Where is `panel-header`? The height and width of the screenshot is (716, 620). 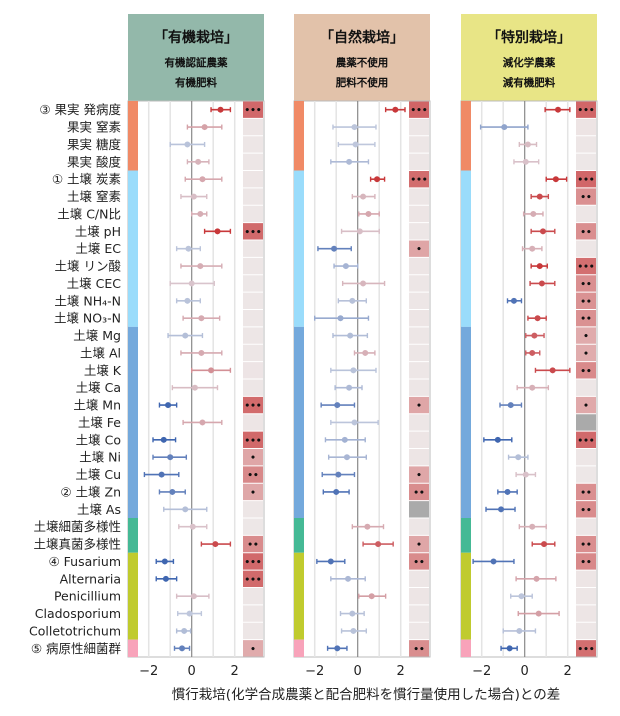
panel-header is located at coordinates (362, 57).